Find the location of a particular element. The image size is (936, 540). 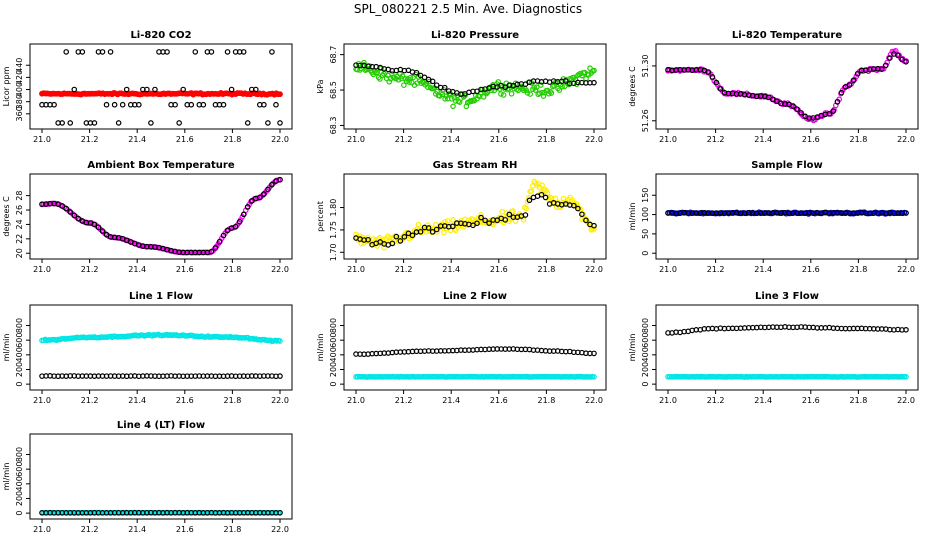

chart-title: Li-820 Temperature is located at coordinates (787, 35).